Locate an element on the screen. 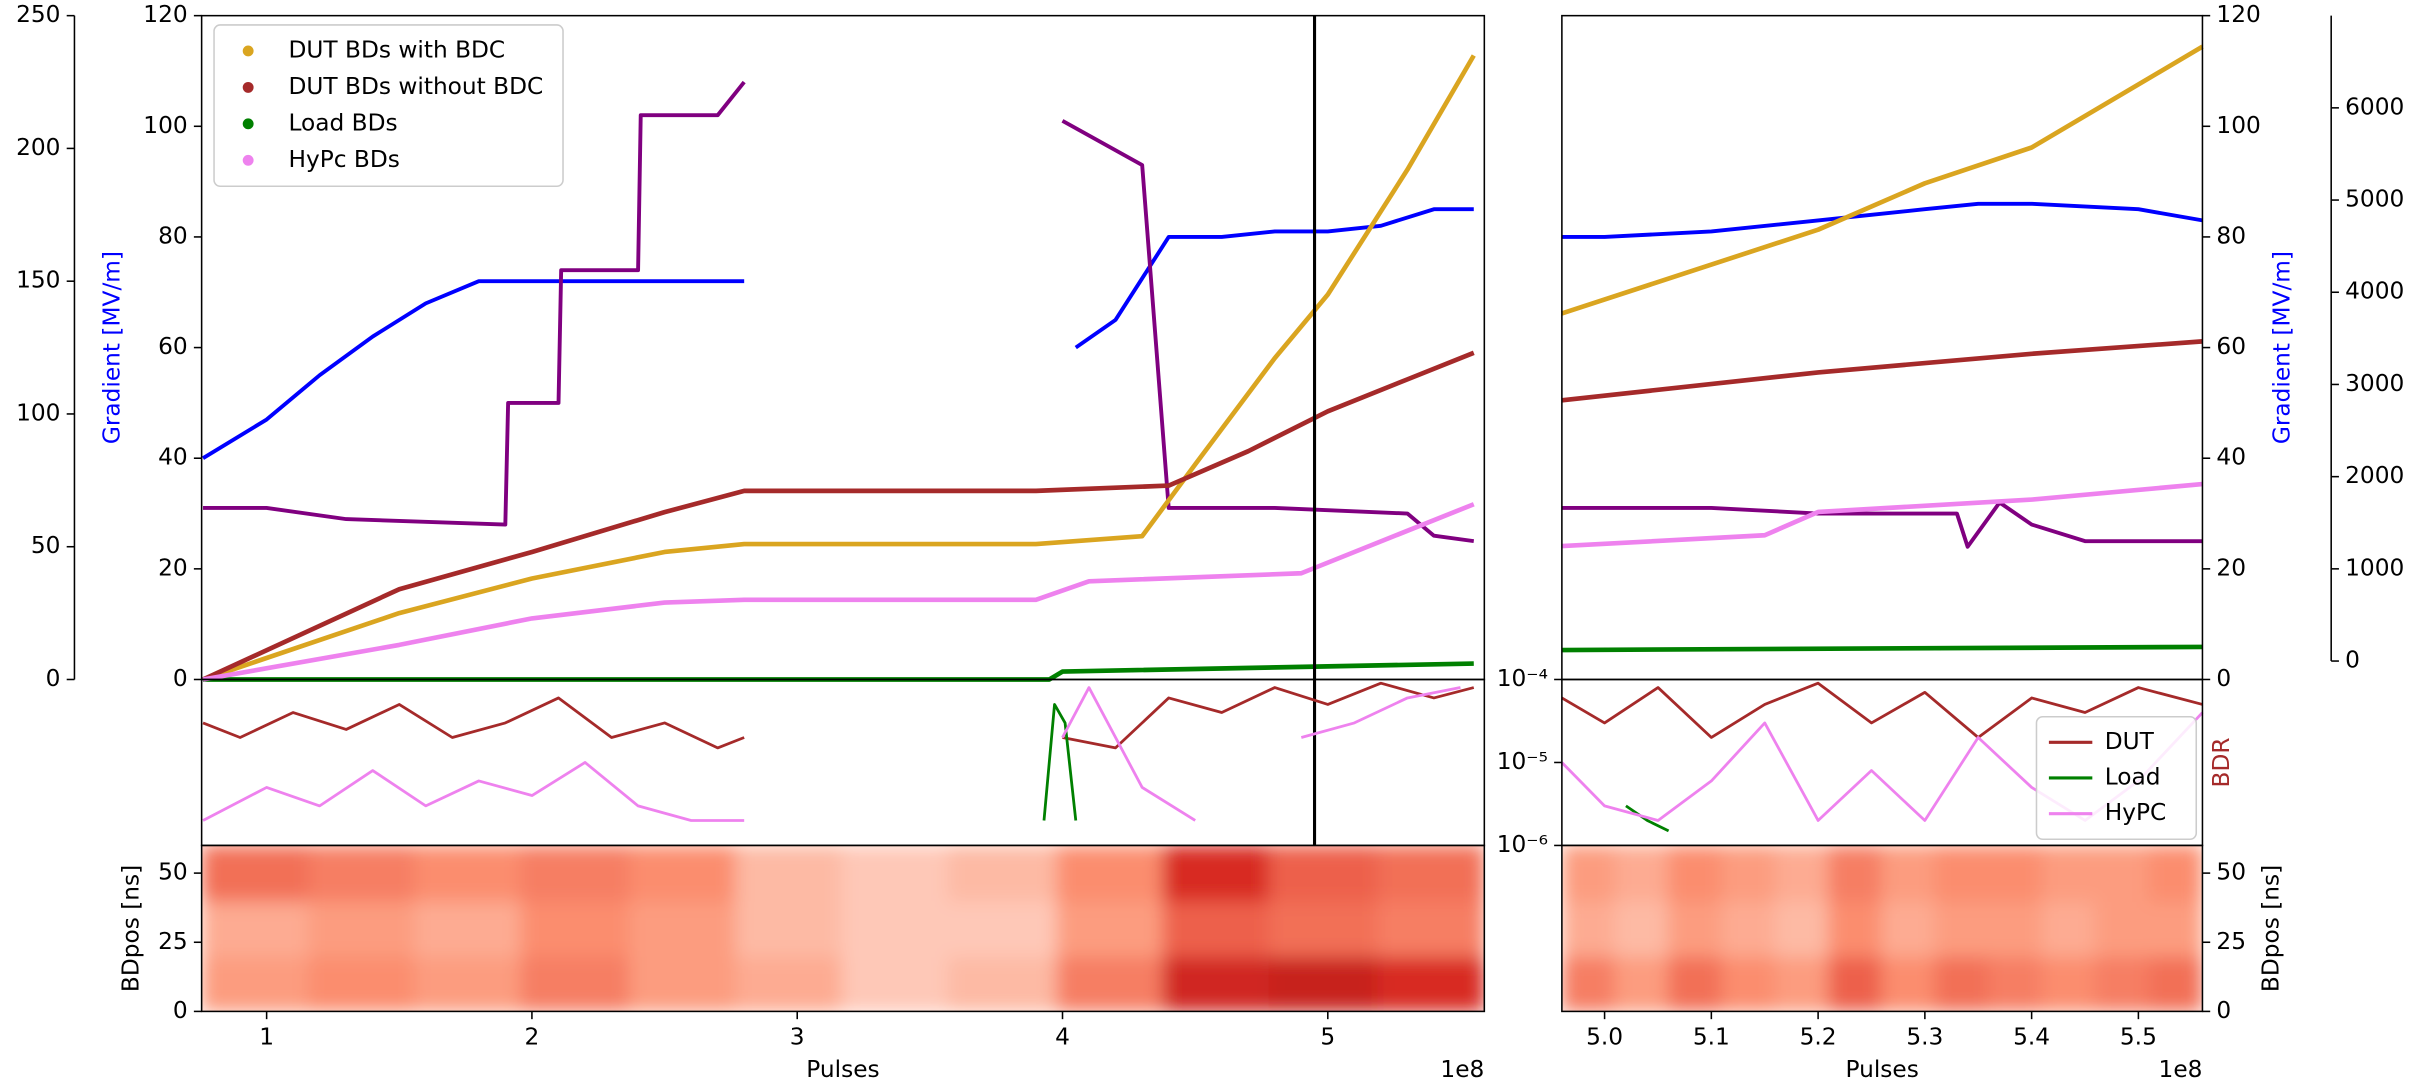 The height and width of the screenshot is (1086, 2432). y-tick-label: 10⁻⁵ is located at coordinates (1522, 761).